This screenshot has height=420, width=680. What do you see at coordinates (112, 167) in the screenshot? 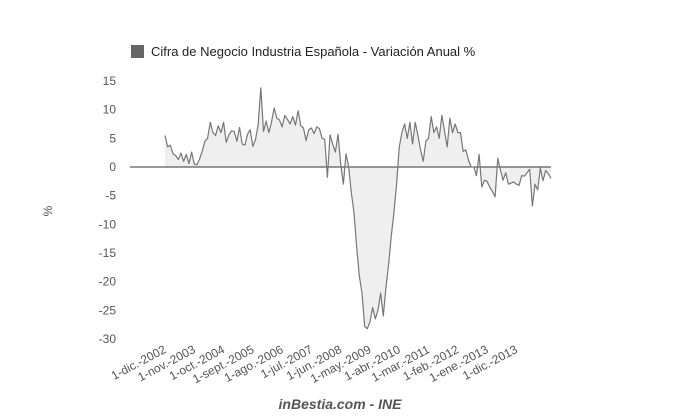
I see `y-tick-label: 0` at bounding box center [112, 167].